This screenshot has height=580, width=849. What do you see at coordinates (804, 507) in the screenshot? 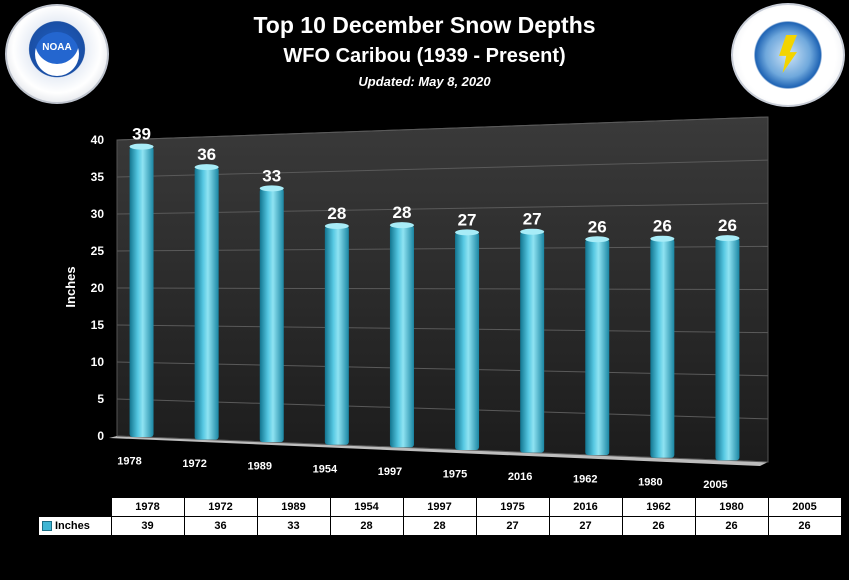
I see `data-table-year-cell: 2005` at bounding box center [804, 507].